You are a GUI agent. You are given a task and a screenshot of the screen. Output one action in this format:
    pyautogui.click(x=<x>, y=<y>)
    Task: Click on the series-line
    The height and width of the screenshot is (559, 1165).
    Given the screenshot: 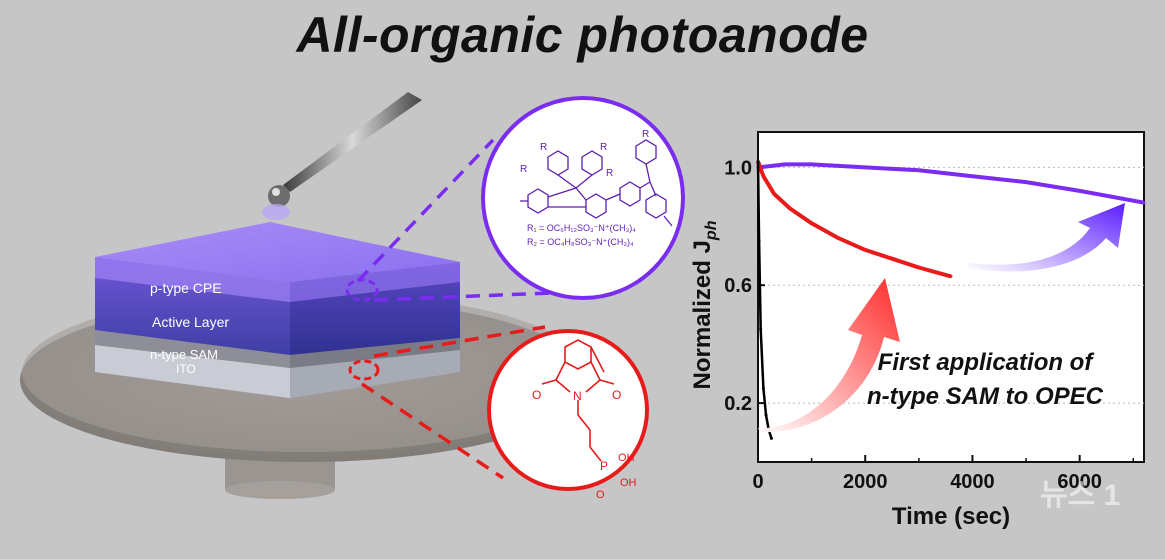 What is the action you would take?
    pyautogui.click(x=854, y=219)
    